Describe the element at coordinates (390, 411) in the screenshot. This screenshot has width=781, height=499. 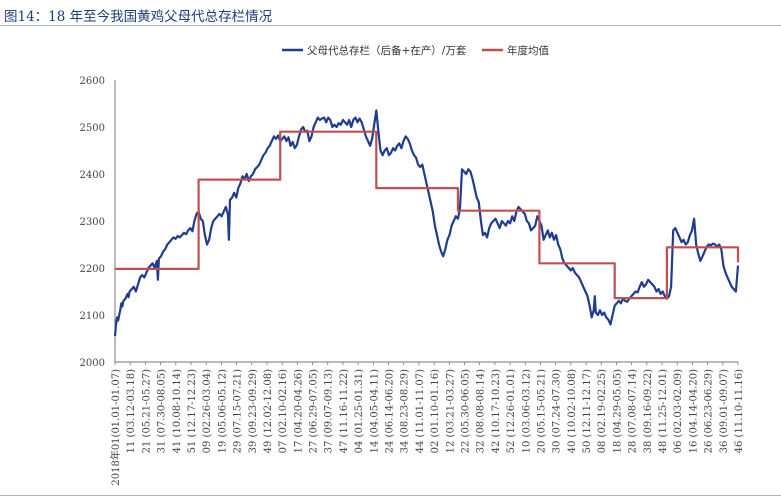
I see `x-tick-label: 24 (06.14-06.20)` at that location.